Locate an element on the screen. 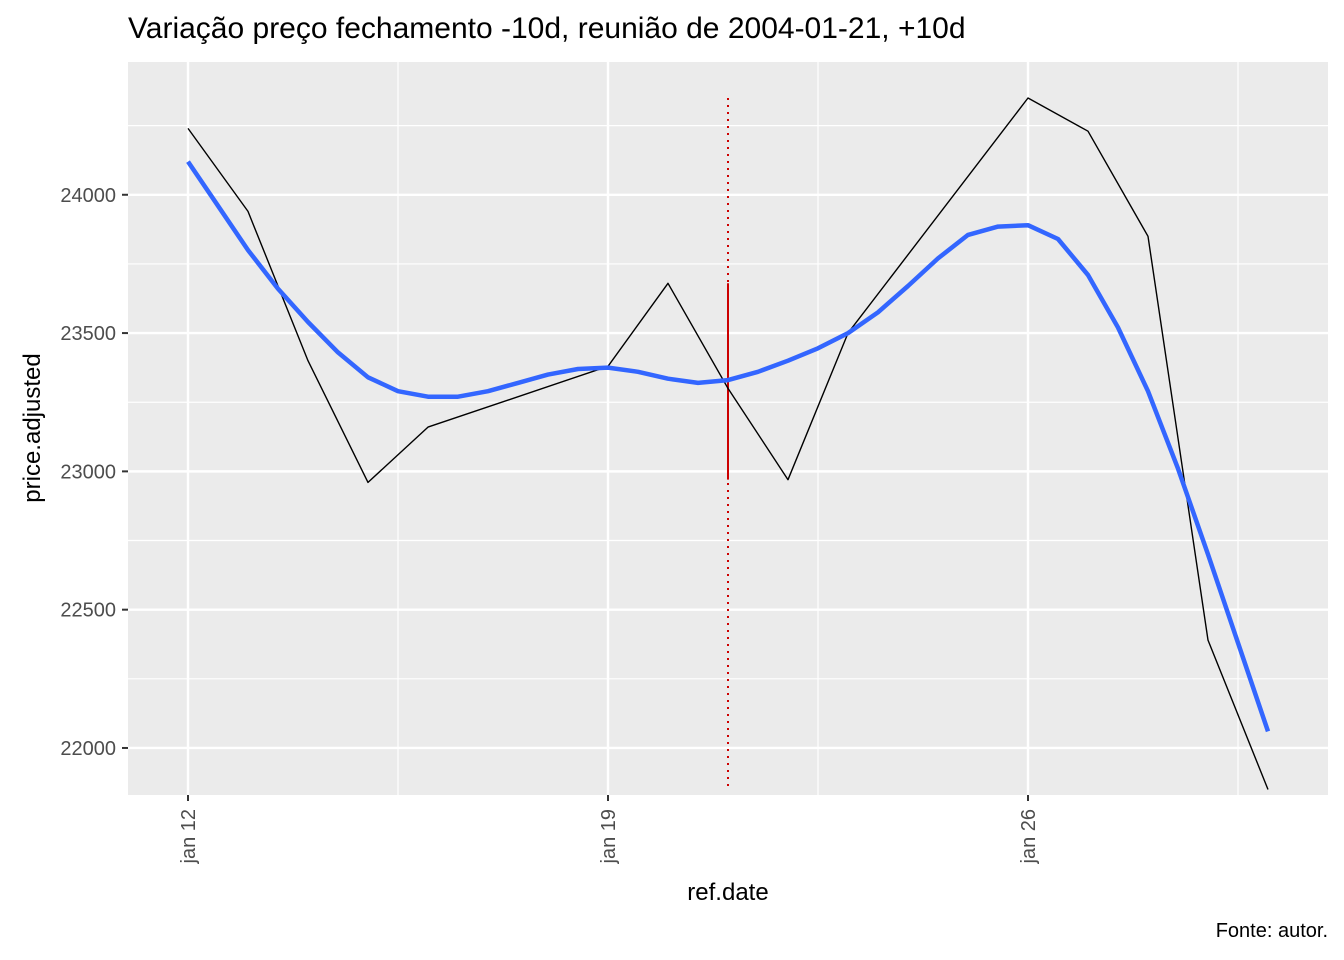 This screenshot has height=960, width=1344. x-tick-label: jan 26 is located at coordinates (1029, 837).